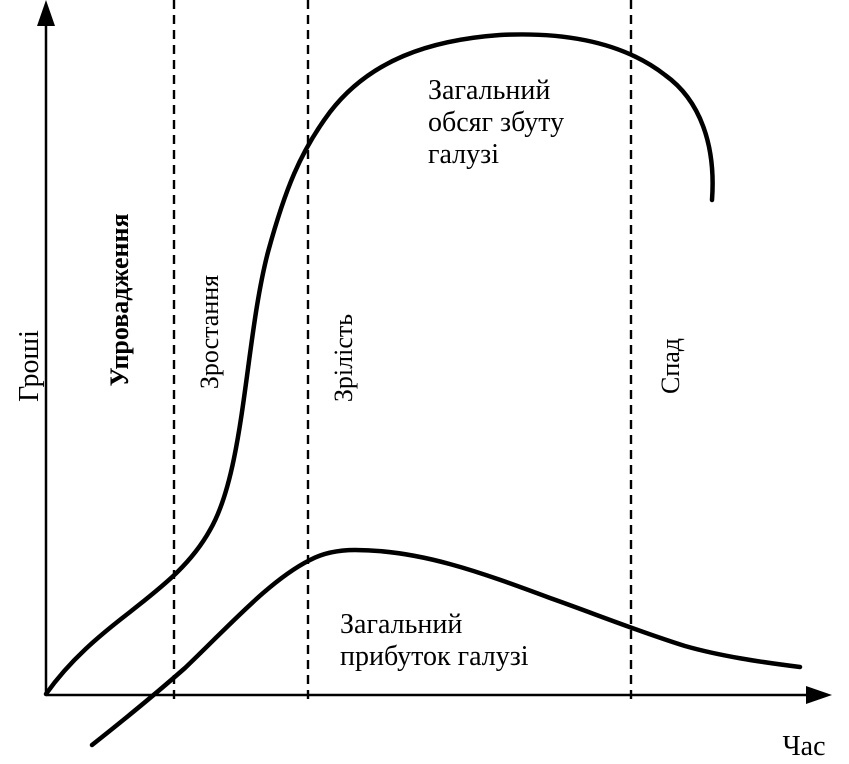 The image size is (849, 764). What do you see at coordinates (819, 695) in the screenshot?
I see `x-axis-arrow` at bounding box center [819, 695].